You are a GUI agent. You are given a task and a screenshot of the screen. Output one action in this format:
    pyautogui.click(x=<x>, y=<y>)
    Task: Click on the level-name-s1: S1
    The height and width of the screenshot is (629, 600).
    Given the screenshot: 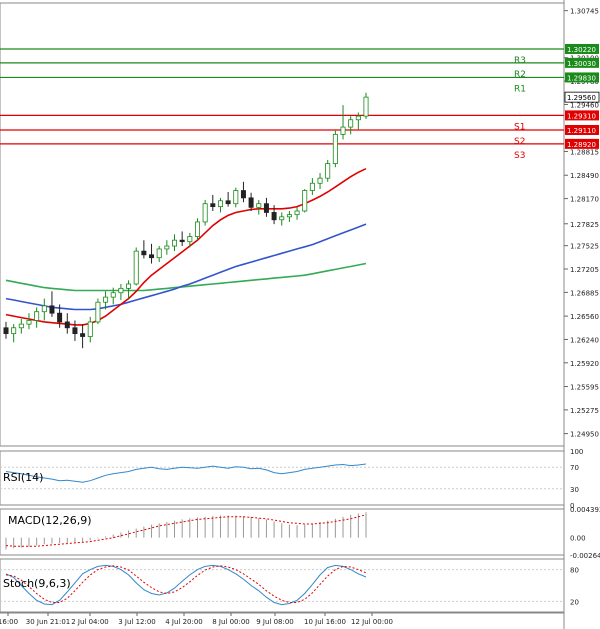 What is the action you would take?
    pyautogui.click(x=519, y=127)
    